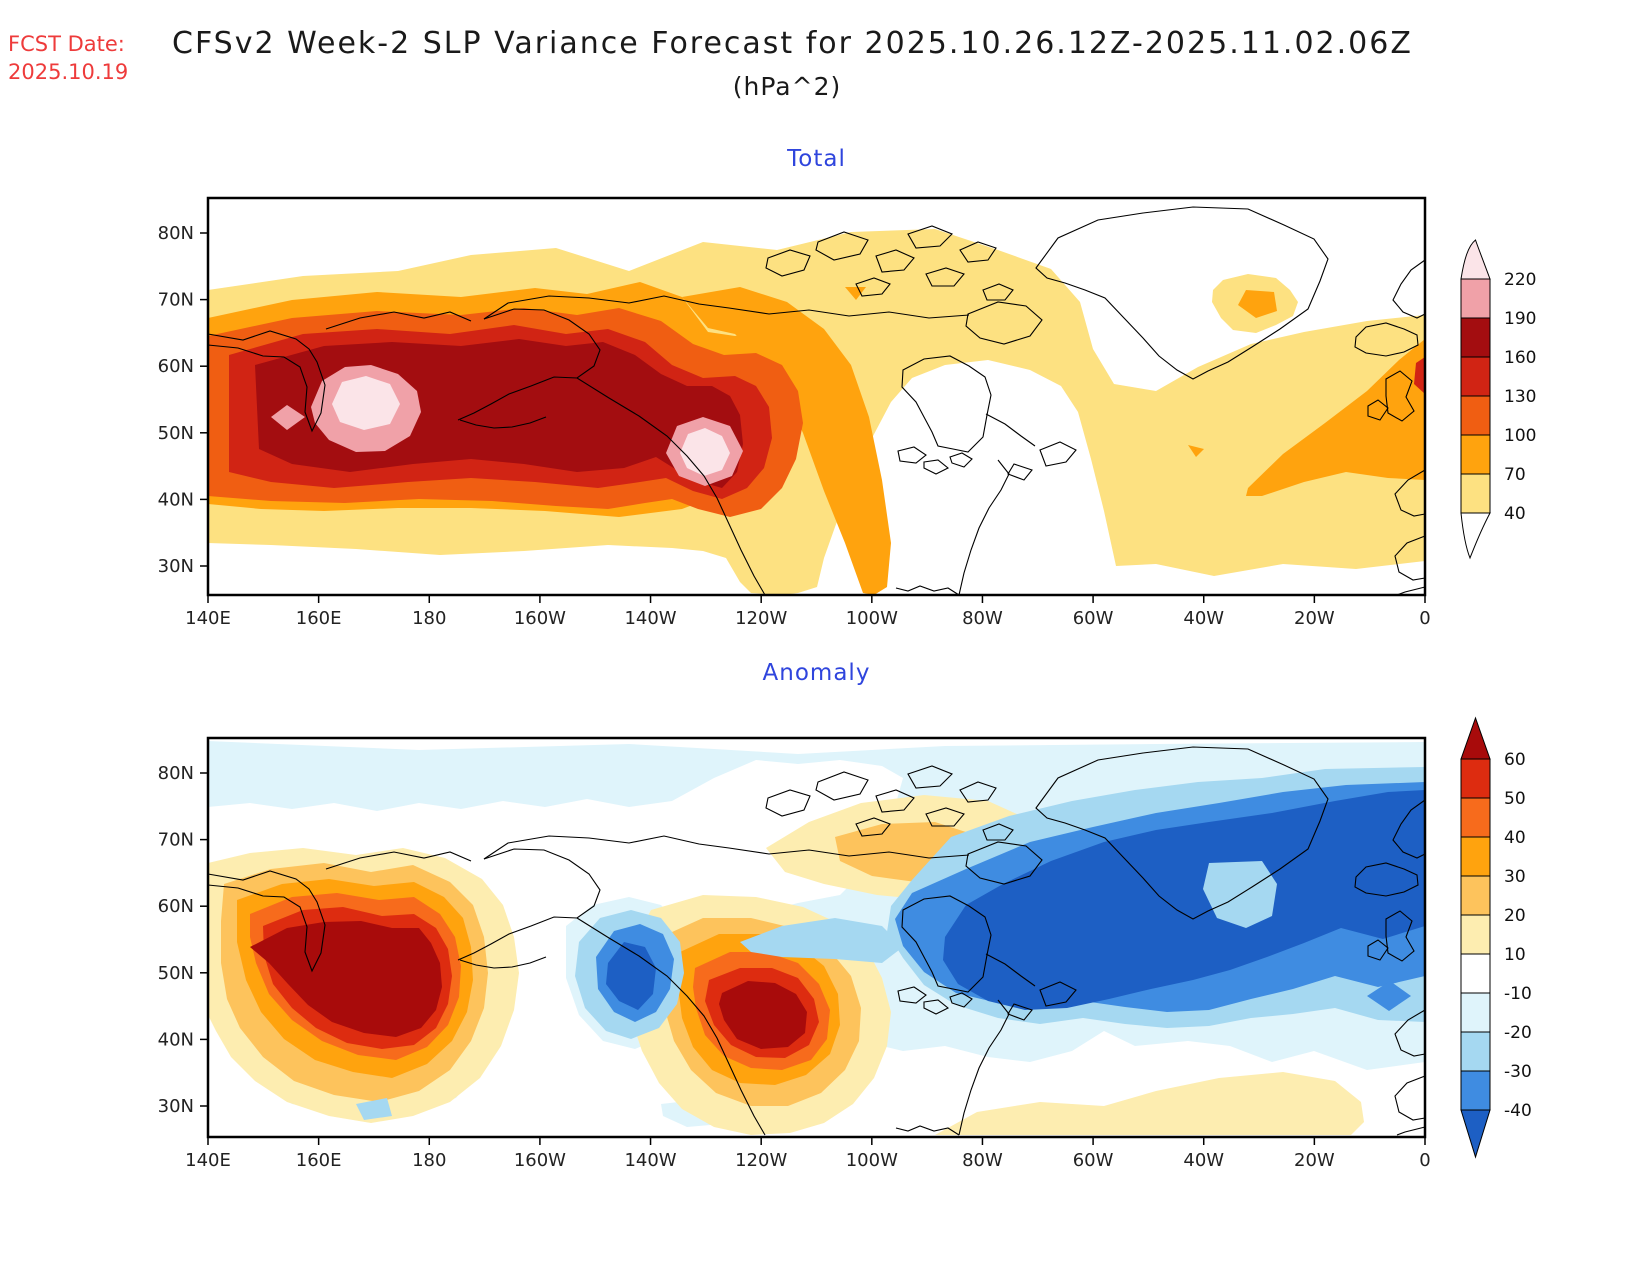 The image size is (1650, 1275). Describe the element at coordinates (1518, 1033) in the screenshot. I see `colorbar-label: -20` at that location.